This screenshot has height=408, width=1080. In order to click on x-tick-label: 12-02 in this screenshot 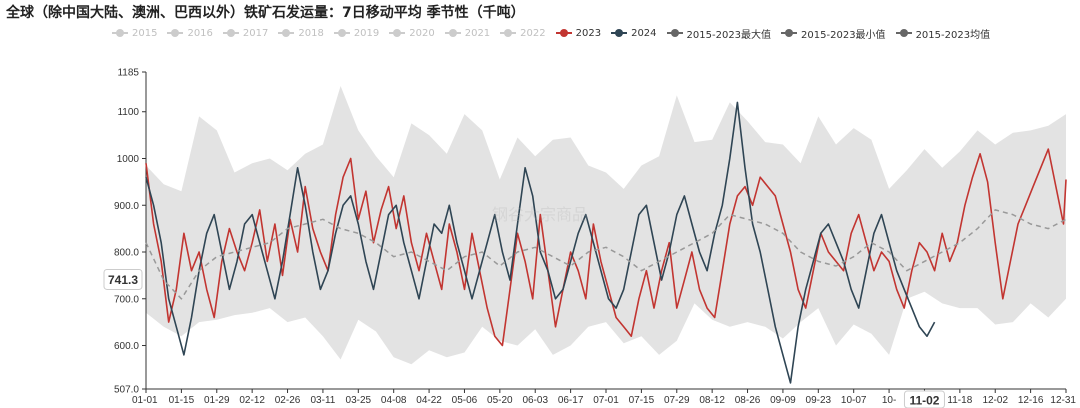, I will do `click(995, 400)`.